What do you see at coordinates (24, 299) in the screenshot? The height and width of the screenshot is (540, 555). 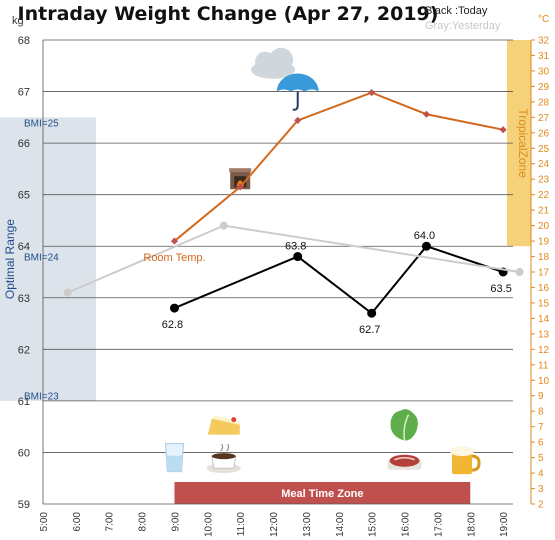 I see `y-tick-left: 63` at bounding box center [24, 299].